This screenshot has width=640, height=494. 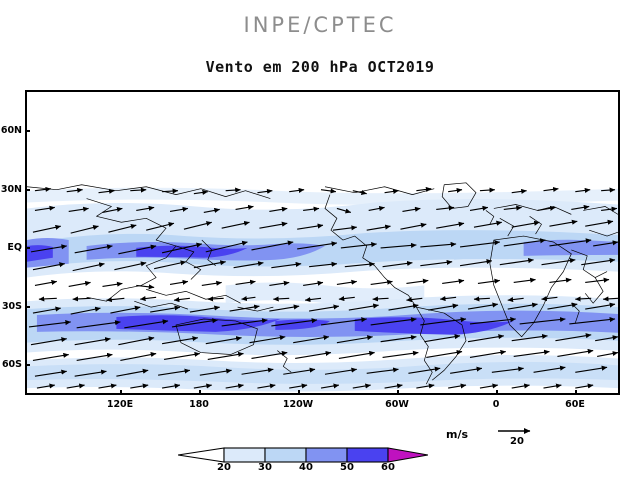 What do you see at coordinates (201, 455) in the screenshot?
I see `colorbar-extend-low` at bounding box center [201, 455].